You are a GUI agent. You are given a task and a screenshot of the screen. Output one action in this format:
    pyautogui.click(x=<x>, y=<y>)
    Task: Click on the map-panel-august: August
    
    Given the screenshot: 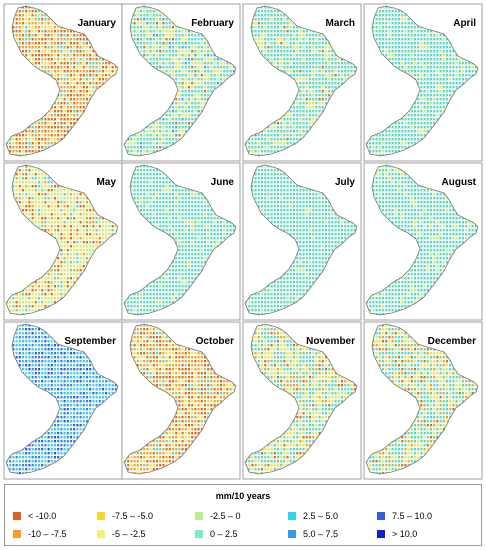 What is the action you would take?
    pyautogui.click(x=423, y=241)
    